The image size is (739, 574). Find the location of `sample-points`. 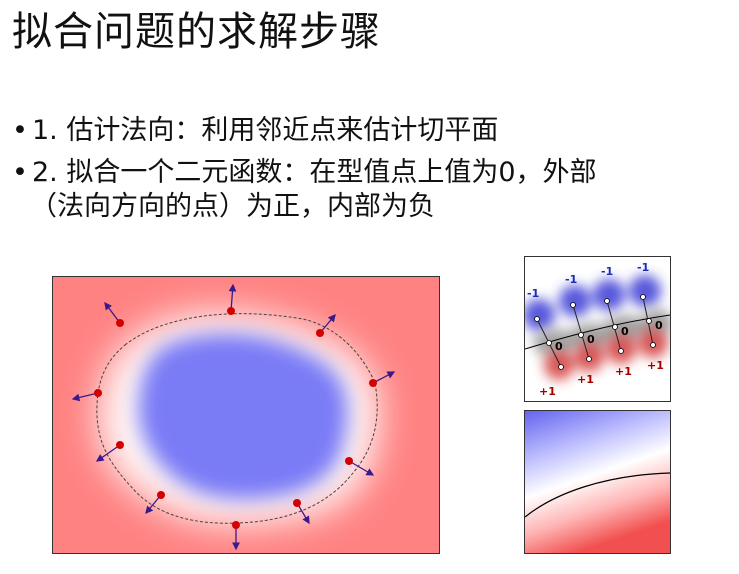

sample-points is located at coordinates (235, 418).